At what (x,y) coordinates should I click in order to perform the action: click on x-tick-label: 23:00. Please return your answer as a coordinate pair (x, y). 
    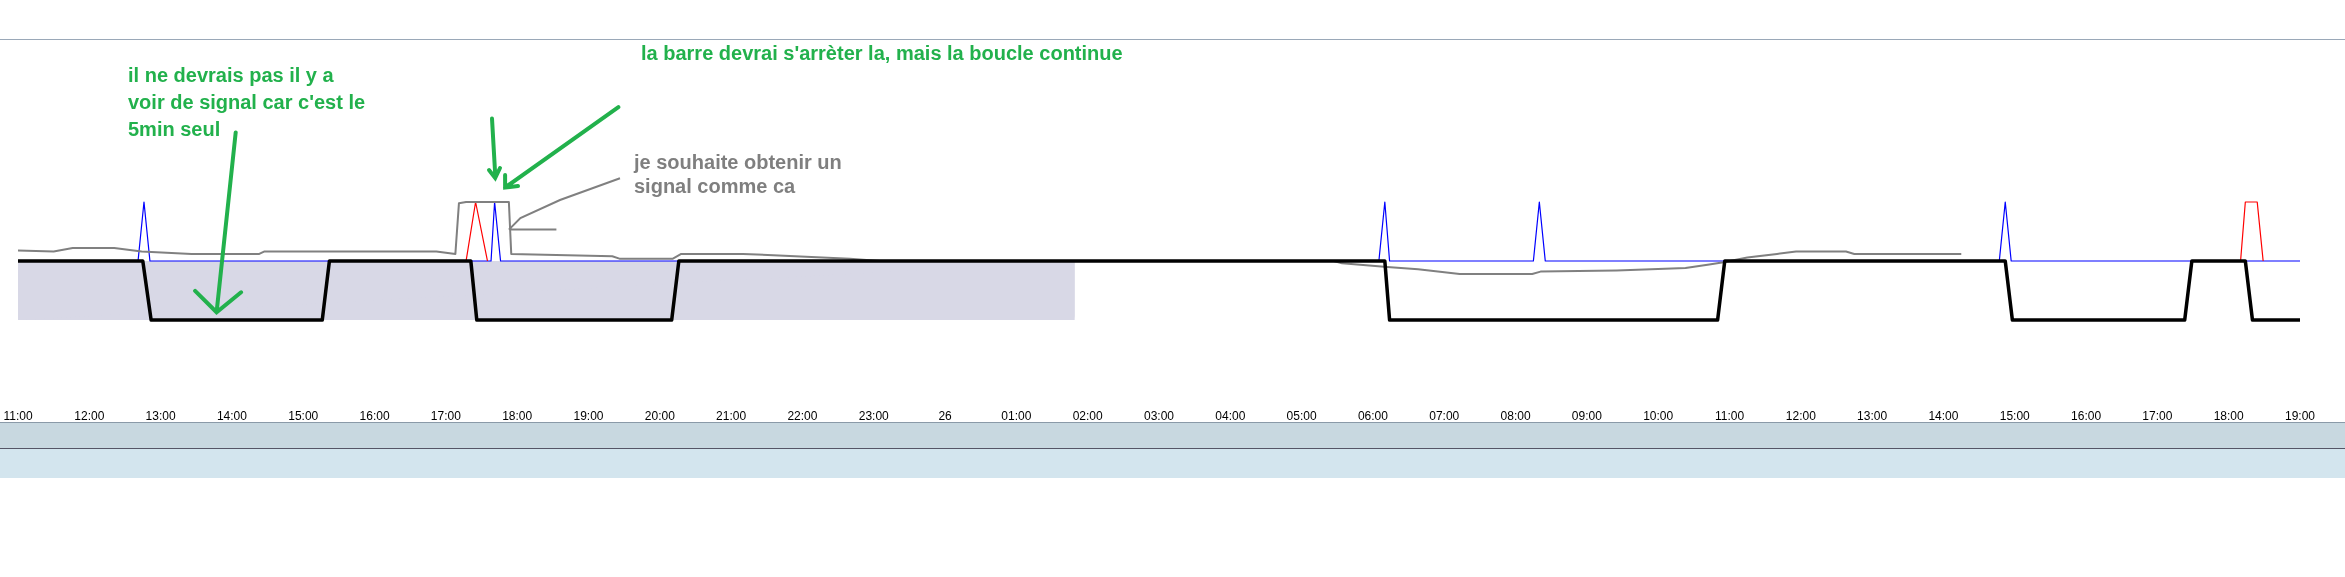
    Looking at the image, I should click on (874, 415).